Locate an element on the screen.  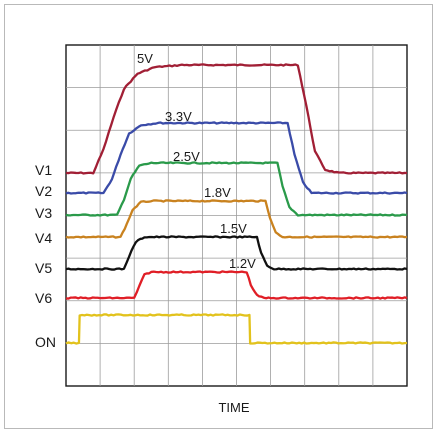
trace-name-on: ON is located at coordinates (45, 342).